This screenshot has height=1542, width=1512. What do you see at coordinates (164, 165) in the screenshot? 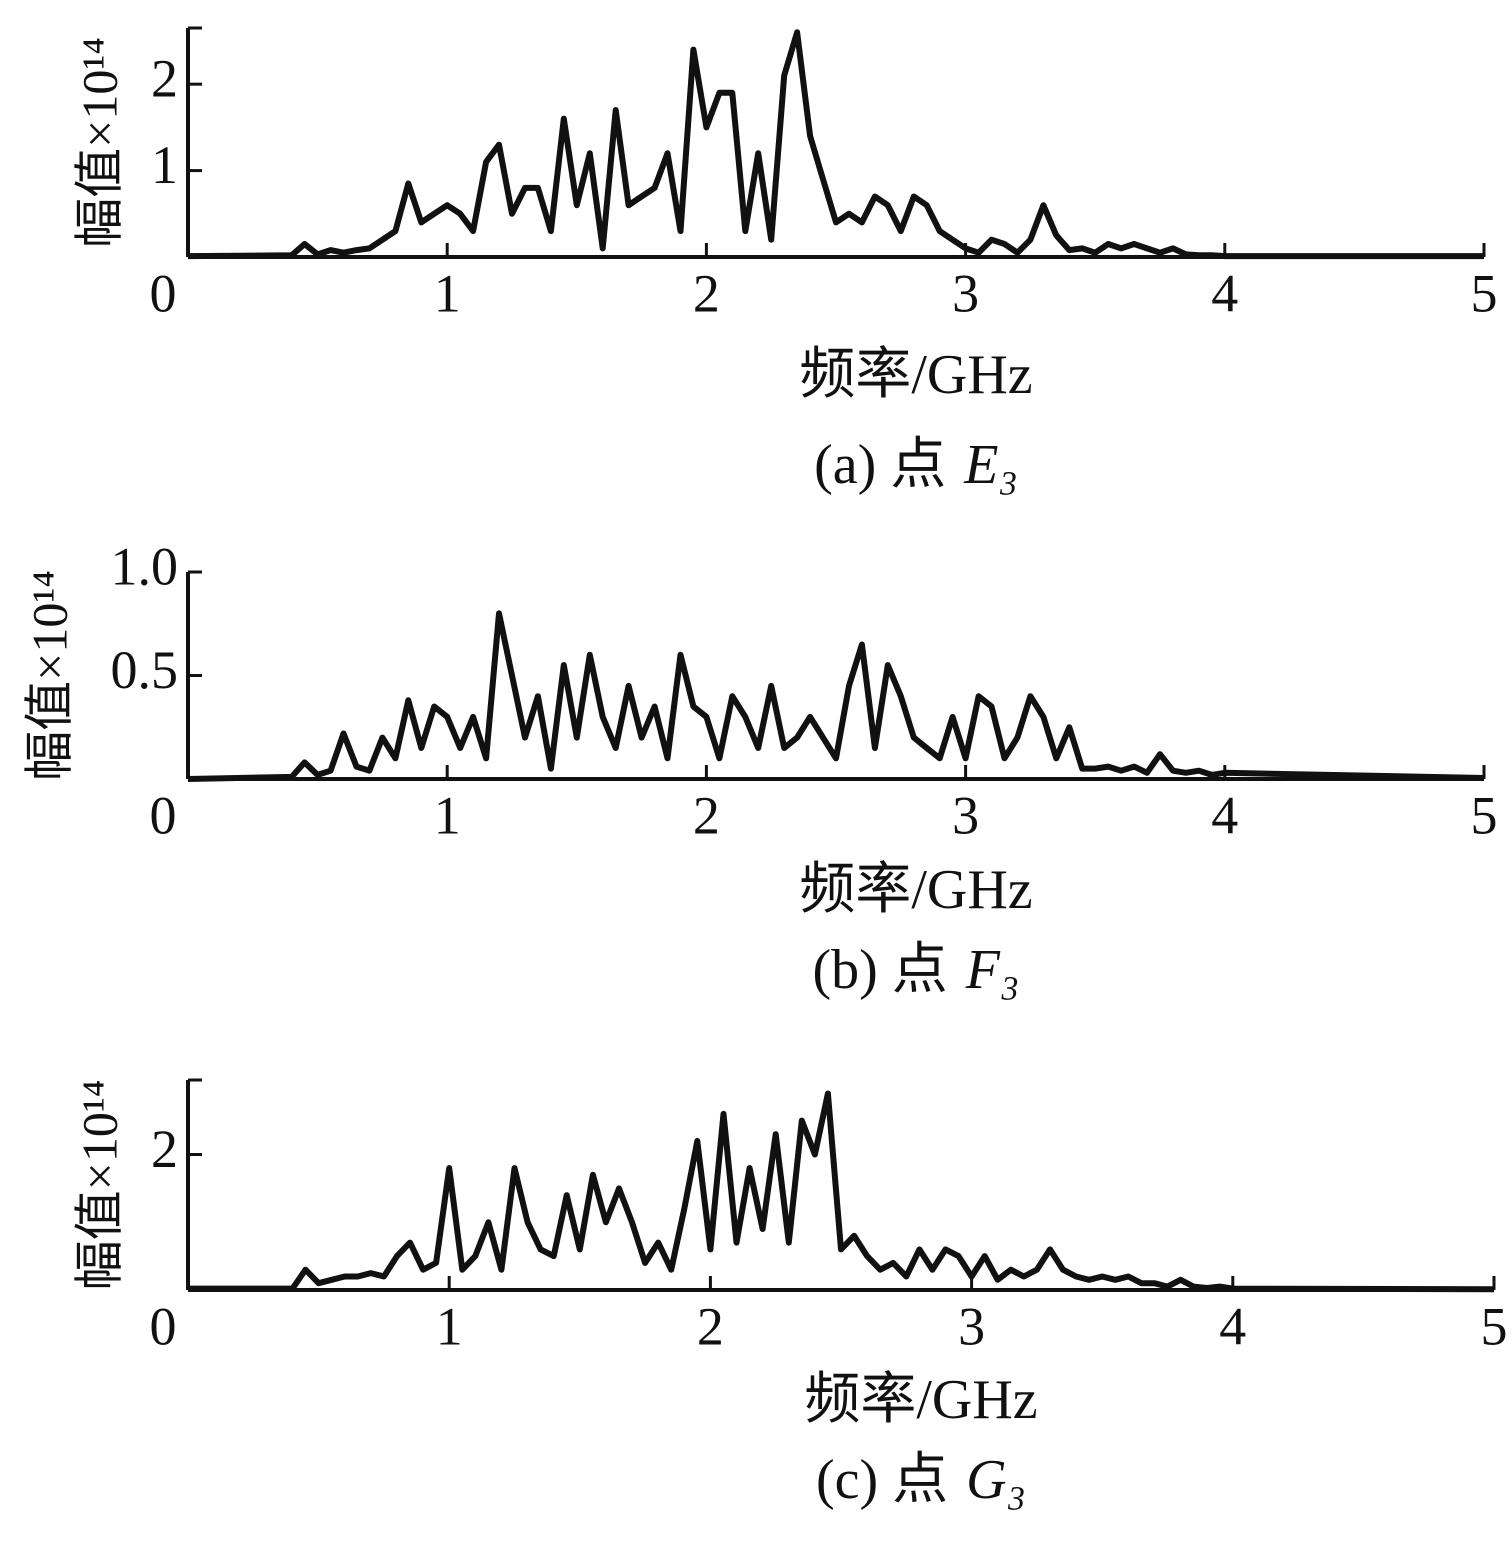
I see `y-tick-label: 1` at bounding box center [164, 165].